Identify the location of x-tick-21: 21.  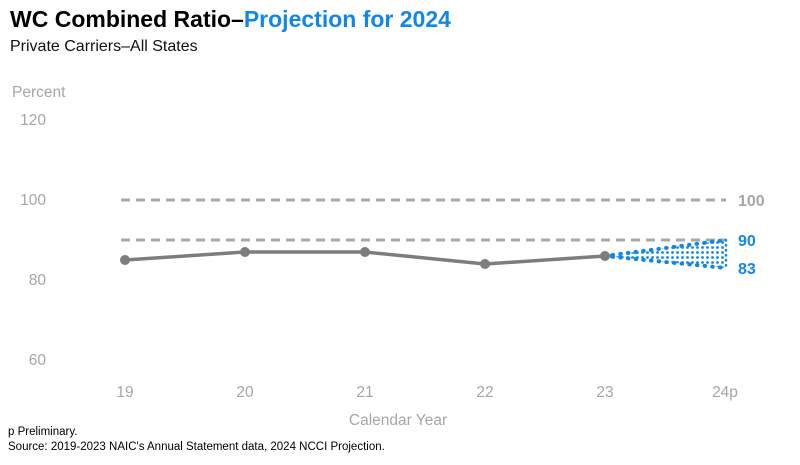
(364, 392).